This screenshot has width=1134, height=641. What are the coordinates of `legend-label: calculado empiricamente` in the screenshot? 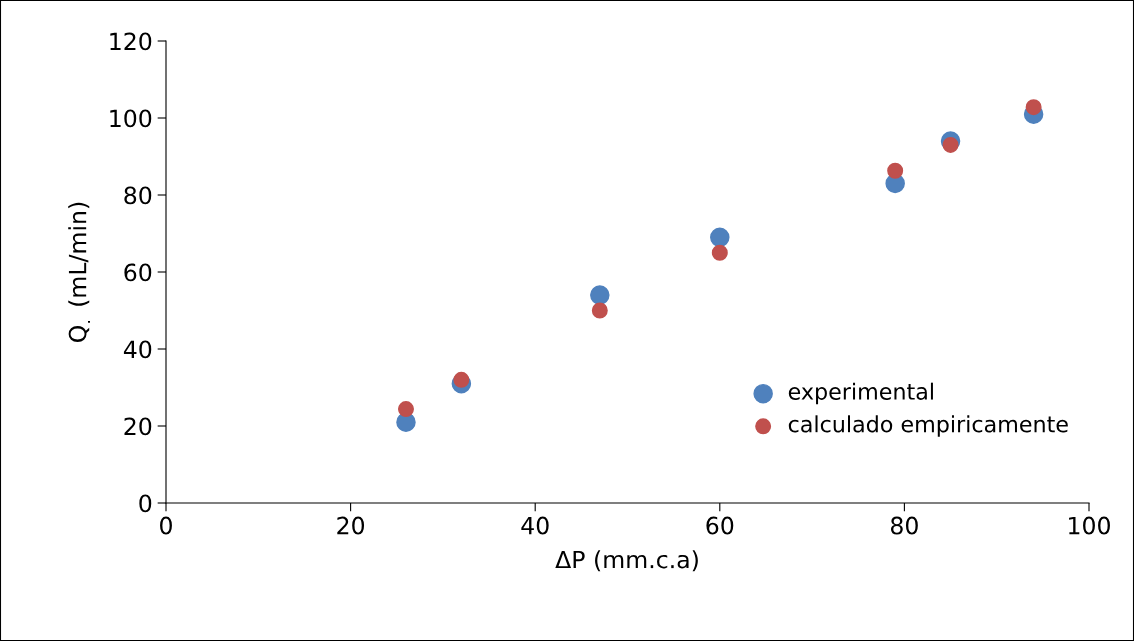 It's located at (928, 426).